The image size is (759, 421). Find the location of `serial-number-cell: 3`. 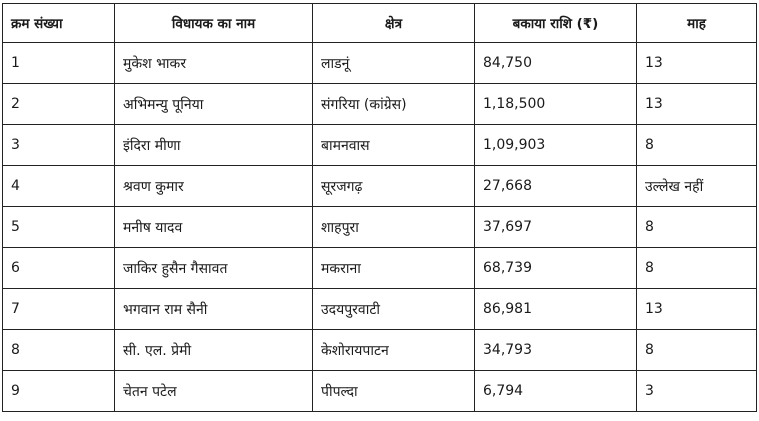

serial-number-cell: 3 is located at coordinates (58, 145).